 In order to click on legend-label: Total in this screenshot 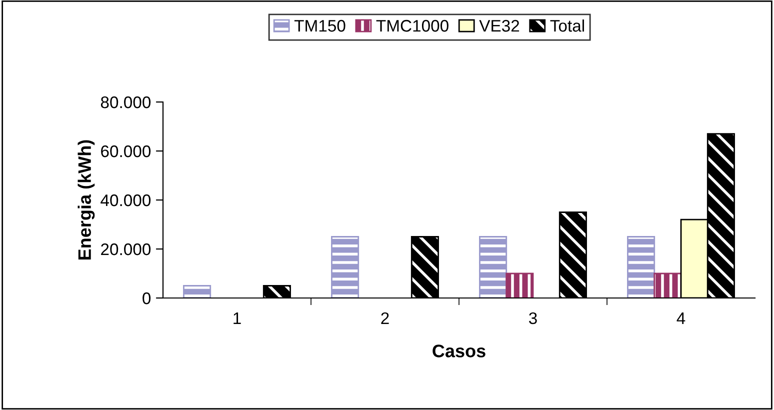, I will do `click(567, 25)`.